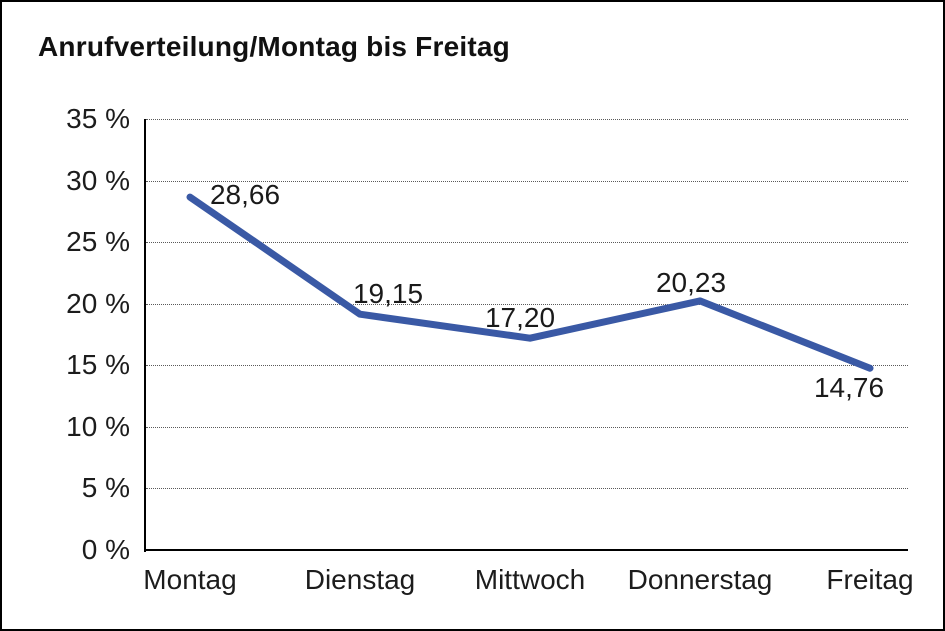 Image resolution: width=945 pixels, height=631 pixels. What do you see at coordinates (870, 579) in the screenshot?
I see `x-axis-label: Freitag` at bounding box center [870, 579].